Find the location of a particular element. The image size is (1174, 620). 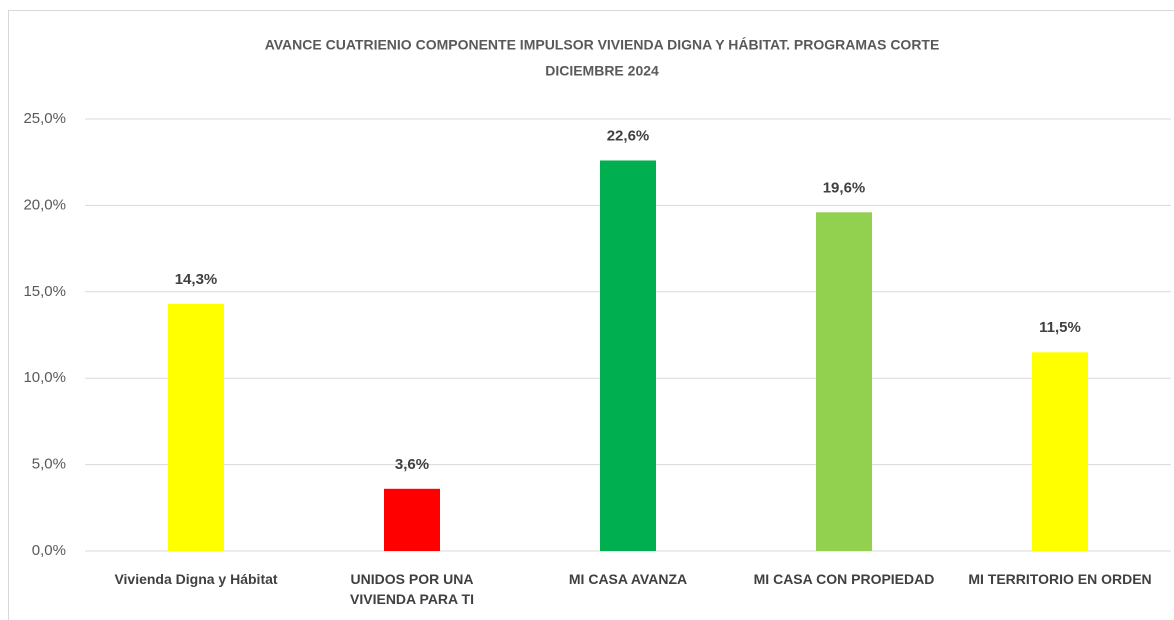

chart-title: DICIEMBRE 2024 is located at coordinates (602, 71).